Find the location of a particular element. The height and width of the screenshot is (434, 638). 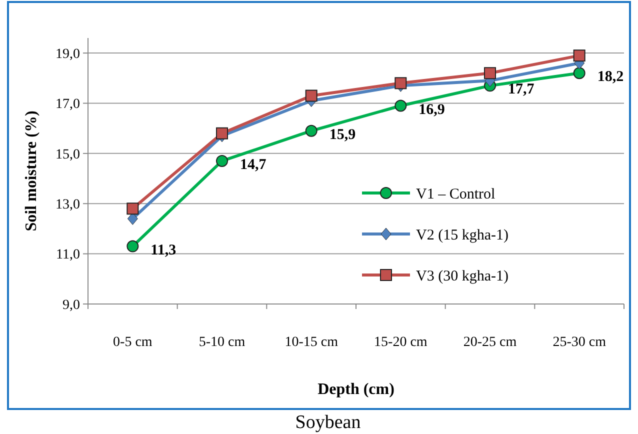

y-tick-label: 17,0 is located at coordinates (68, 104).